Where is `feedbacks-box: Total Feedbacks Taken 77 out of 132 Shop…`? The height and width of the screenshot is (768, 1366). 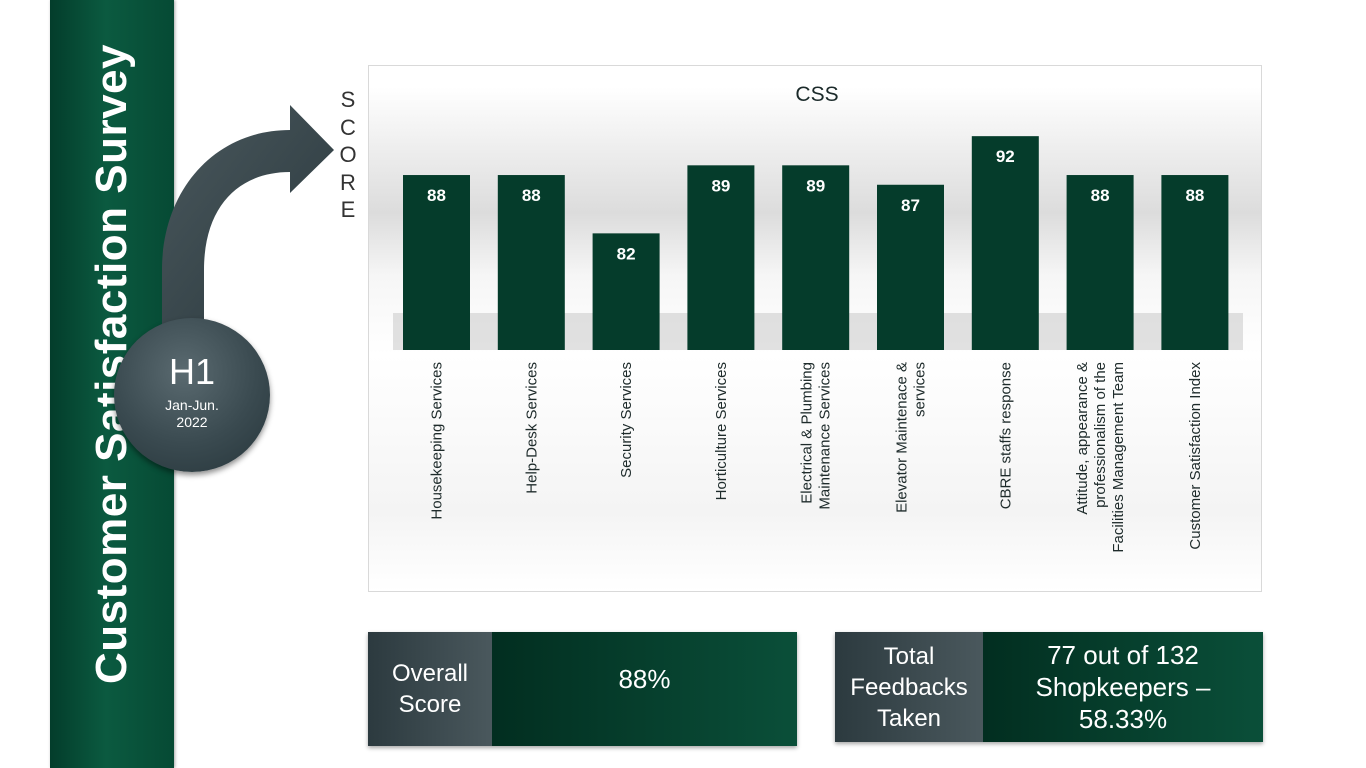 feedbacks-box: Total Feedbacks Taken 77 out of 132 Shop… is located at coordinates (1049, 687).